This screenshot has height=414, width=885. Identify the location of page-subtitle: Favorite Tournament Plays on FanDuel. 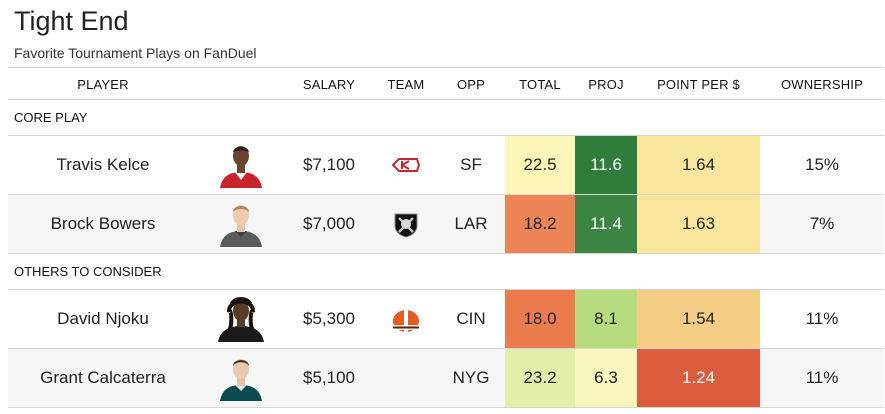
(135, 53).